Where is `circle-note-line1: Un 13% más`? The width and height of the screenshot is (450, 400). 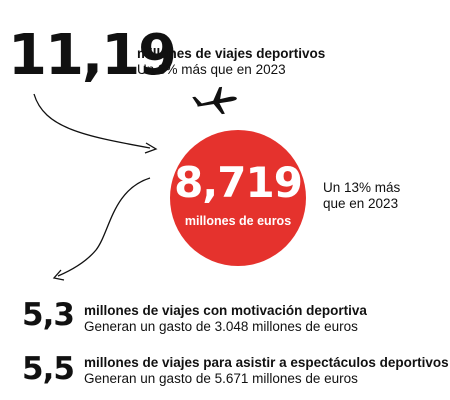 circle-note-line1: Un 13% más is located at coordinates (362, 187).